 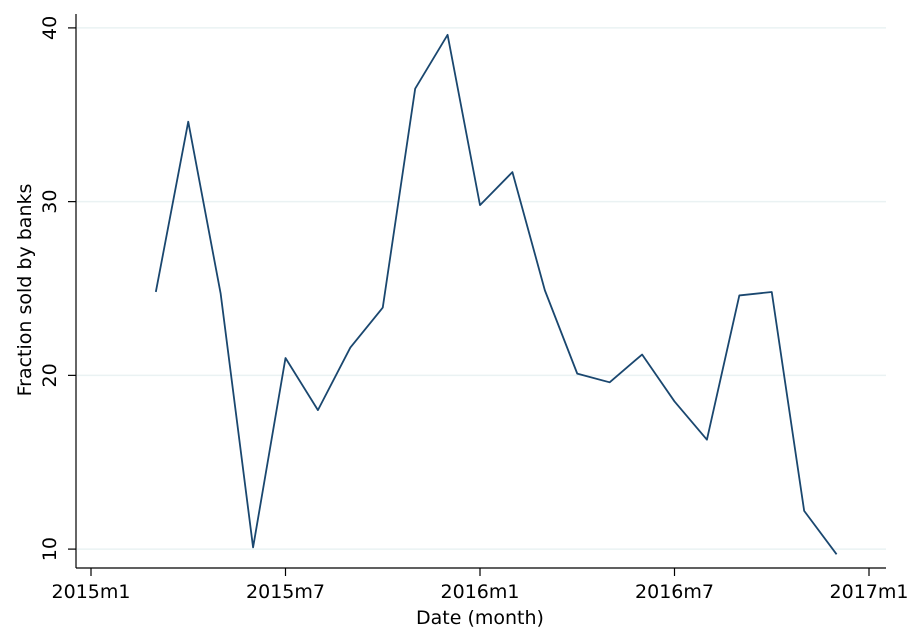 I want to click on y-tick-label: 30, so click(x=50, y=202).